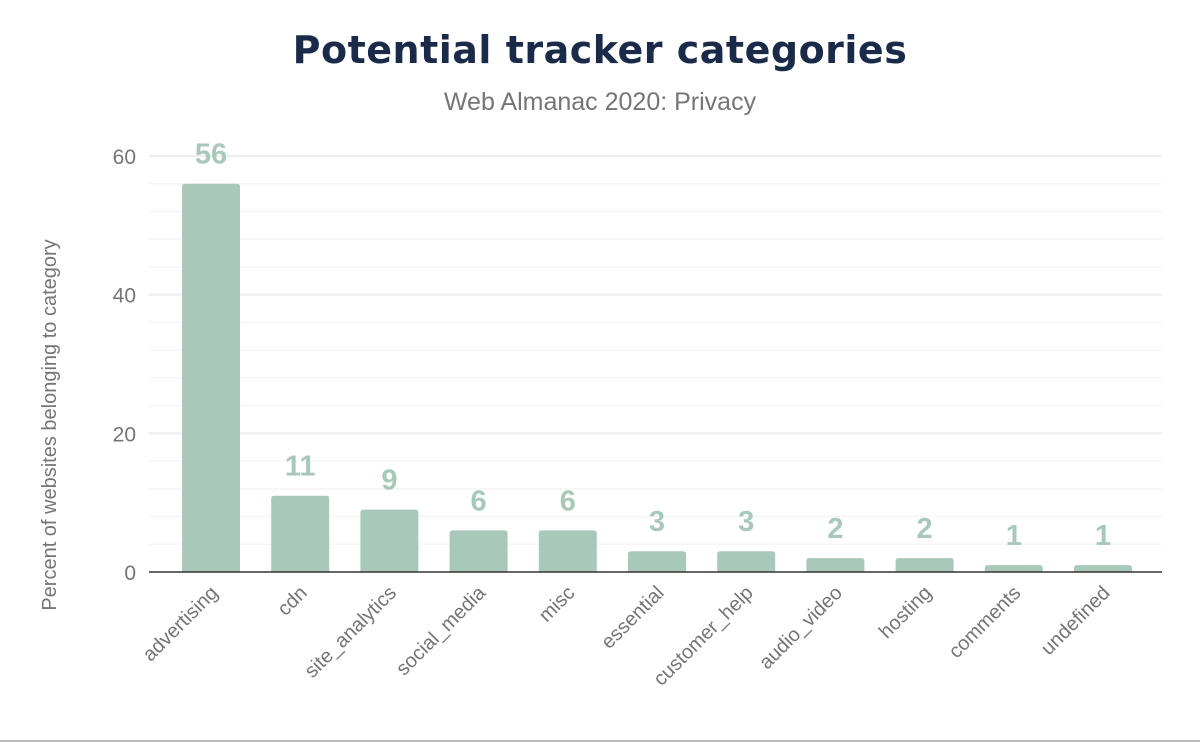 The height and width of the screenshot is (742, 1200). I want to click on bar-customer_help, so click(746, 561).